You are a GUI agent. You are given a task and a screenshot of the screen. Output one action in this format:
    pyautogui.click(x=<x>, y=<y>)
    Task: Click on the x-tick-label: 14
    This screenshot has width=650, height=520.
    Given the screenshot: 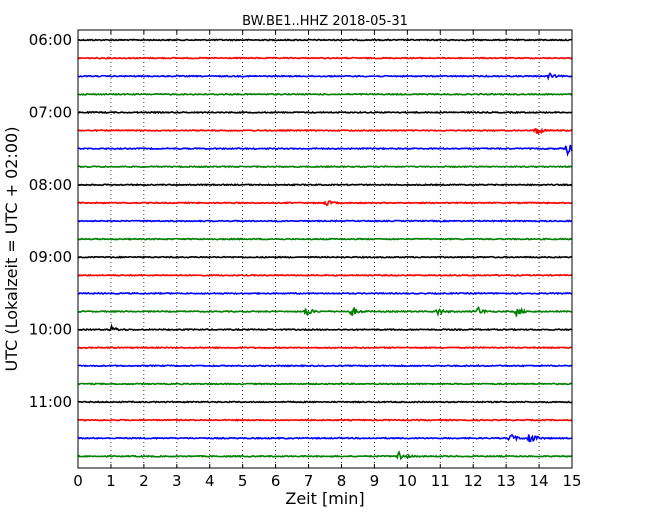 What is the action you would take?
    pyautogui.click(x=539, y=481)
    